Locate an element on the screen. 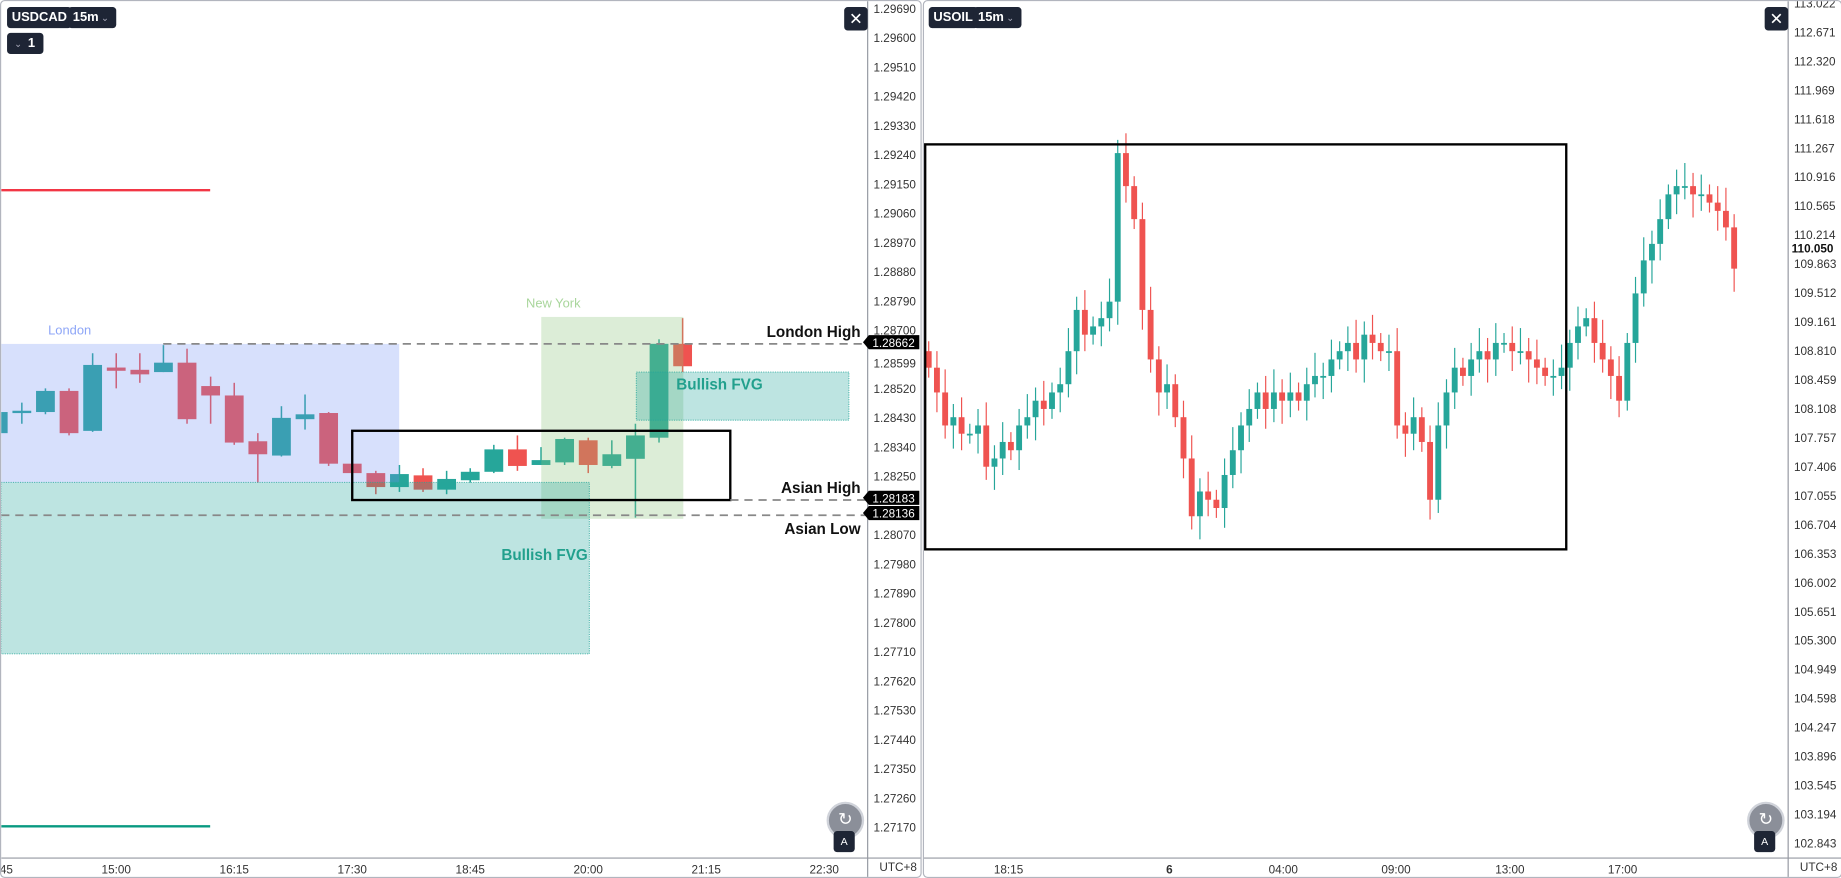 This screenshot has width=1841, height=878. indicators-toggle: ⌄ 1 is located at coordinates (25, 43).